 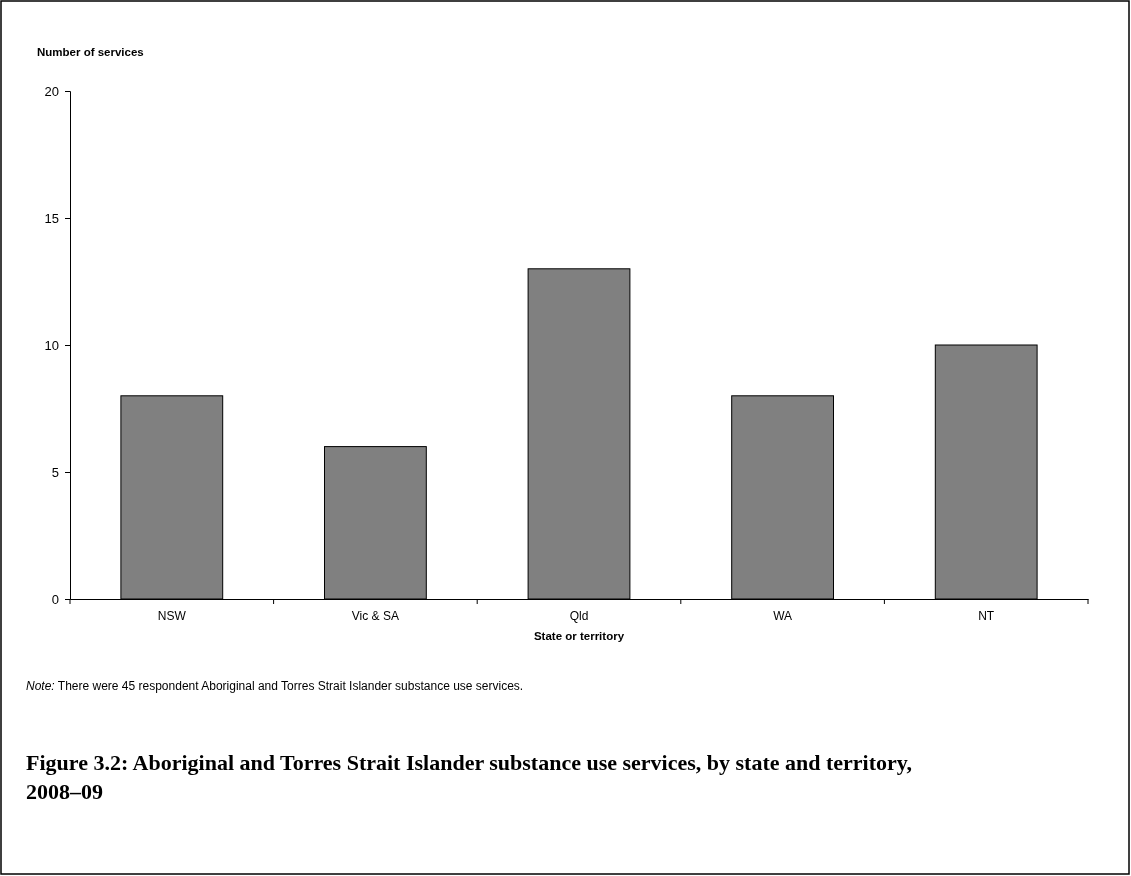 What do you see at coordinates (275, 686) in the screenshot?
I see `text: Note: There were 45 respondent Aboriginal and Torres Strait Islander substance use services.` at bounding box center [275, 686].